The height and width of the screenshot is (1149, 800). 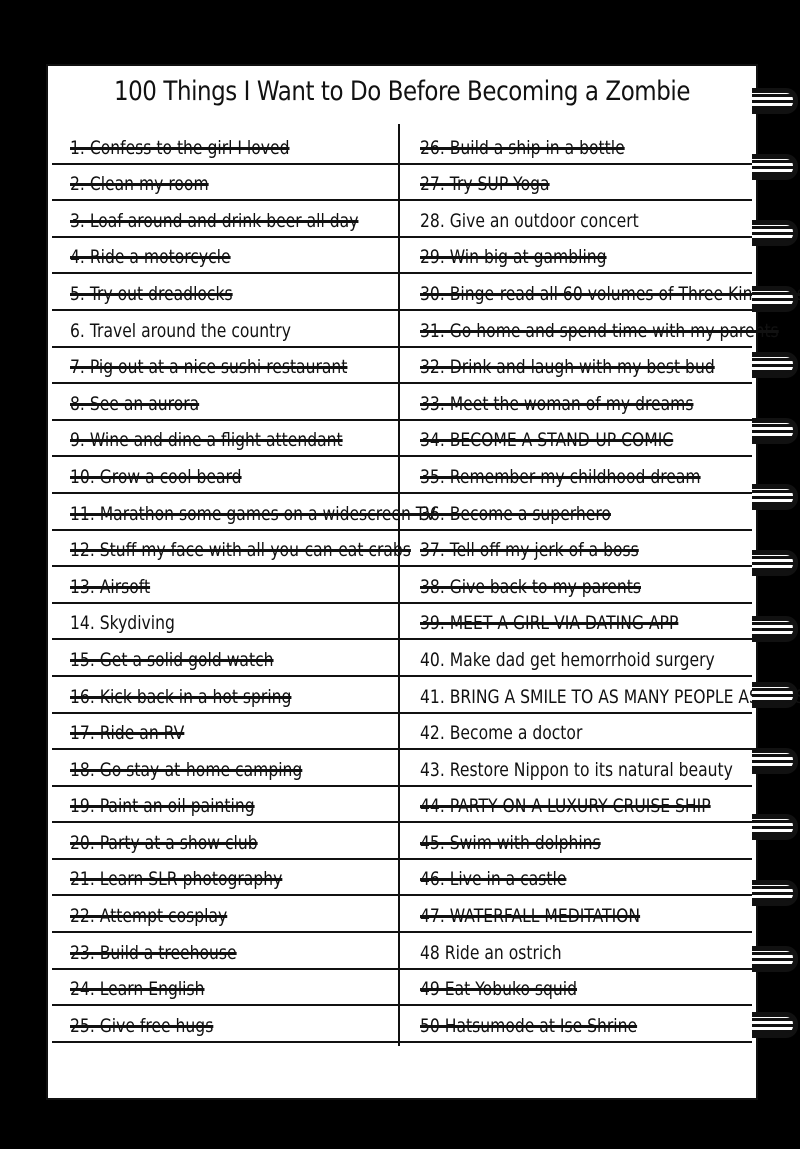 I want to click on crossed-out-item-text: 49 Eat Yobuko squid, so click(x=499, y=989).